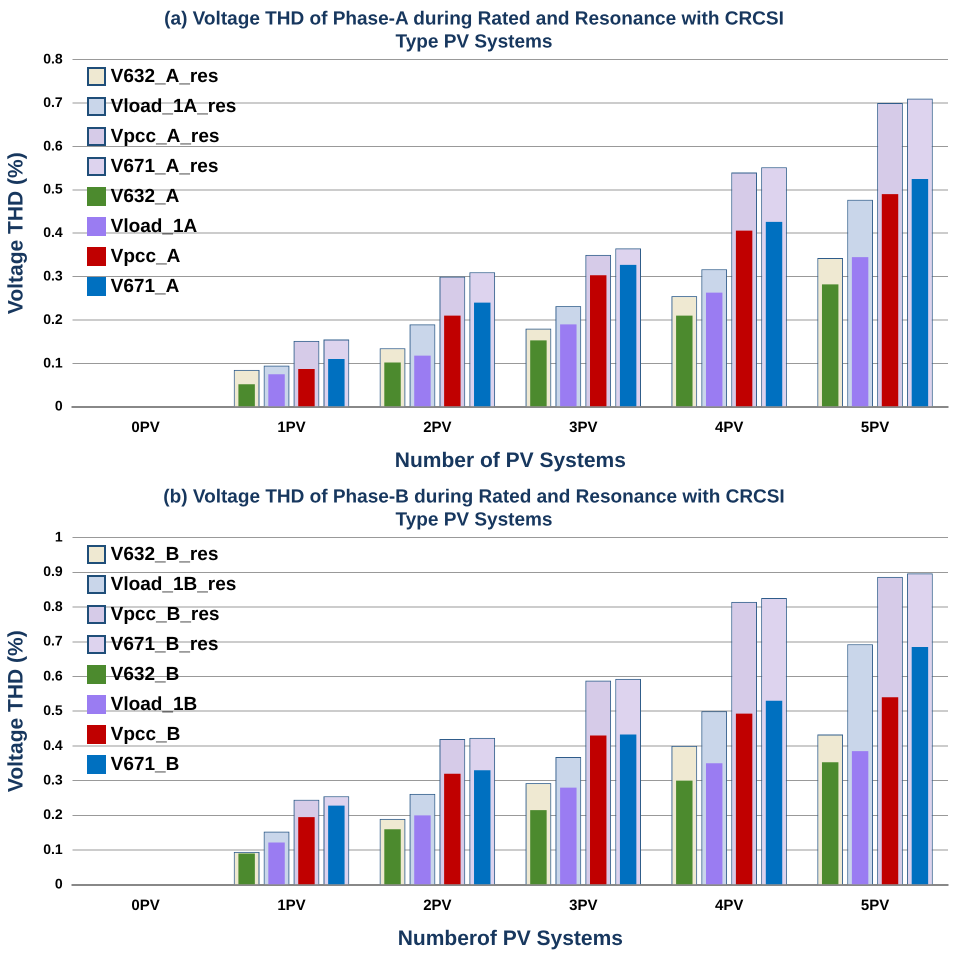  What do you see at coordinates (164, 167) in the screenshot?
I see `legend-label: V671_A_res` at bounding box center [164, 167].